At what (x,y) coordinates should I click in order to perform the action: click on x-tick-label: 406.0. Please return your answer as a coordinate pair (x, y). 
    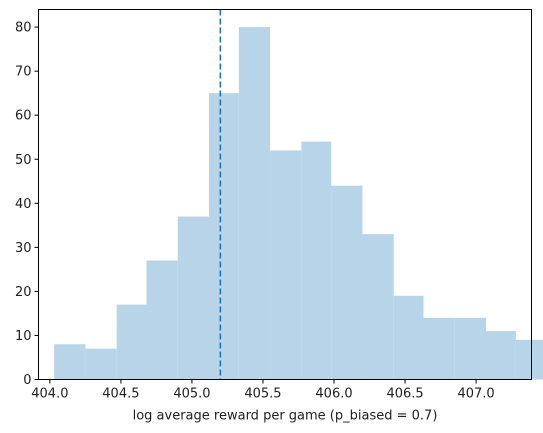
    Looking at the image, I should click on (333, 394).